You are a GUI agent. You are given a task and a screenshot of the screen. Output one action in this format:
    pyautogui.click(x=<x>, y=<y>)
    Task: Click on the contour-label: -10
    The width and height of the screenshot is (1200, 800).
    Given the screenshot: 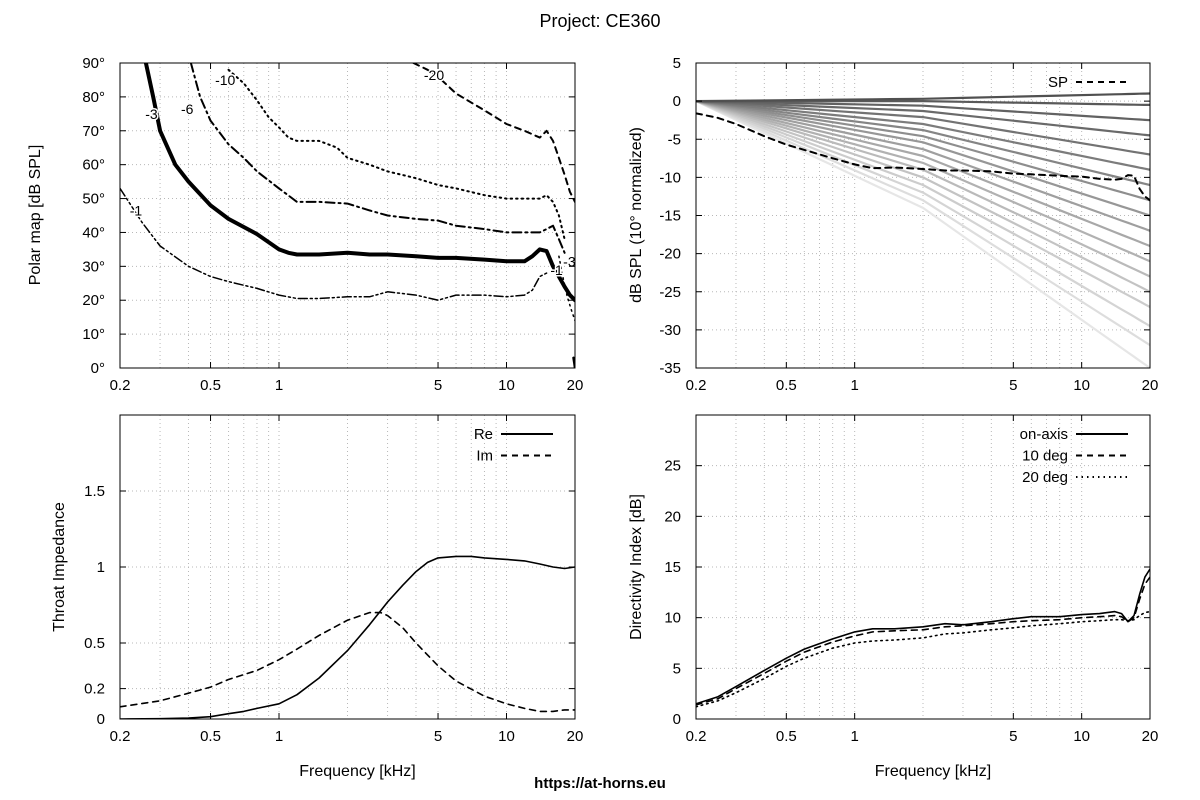 What is the action you would take?
    pyautogui.click(x=225, y=80)
    